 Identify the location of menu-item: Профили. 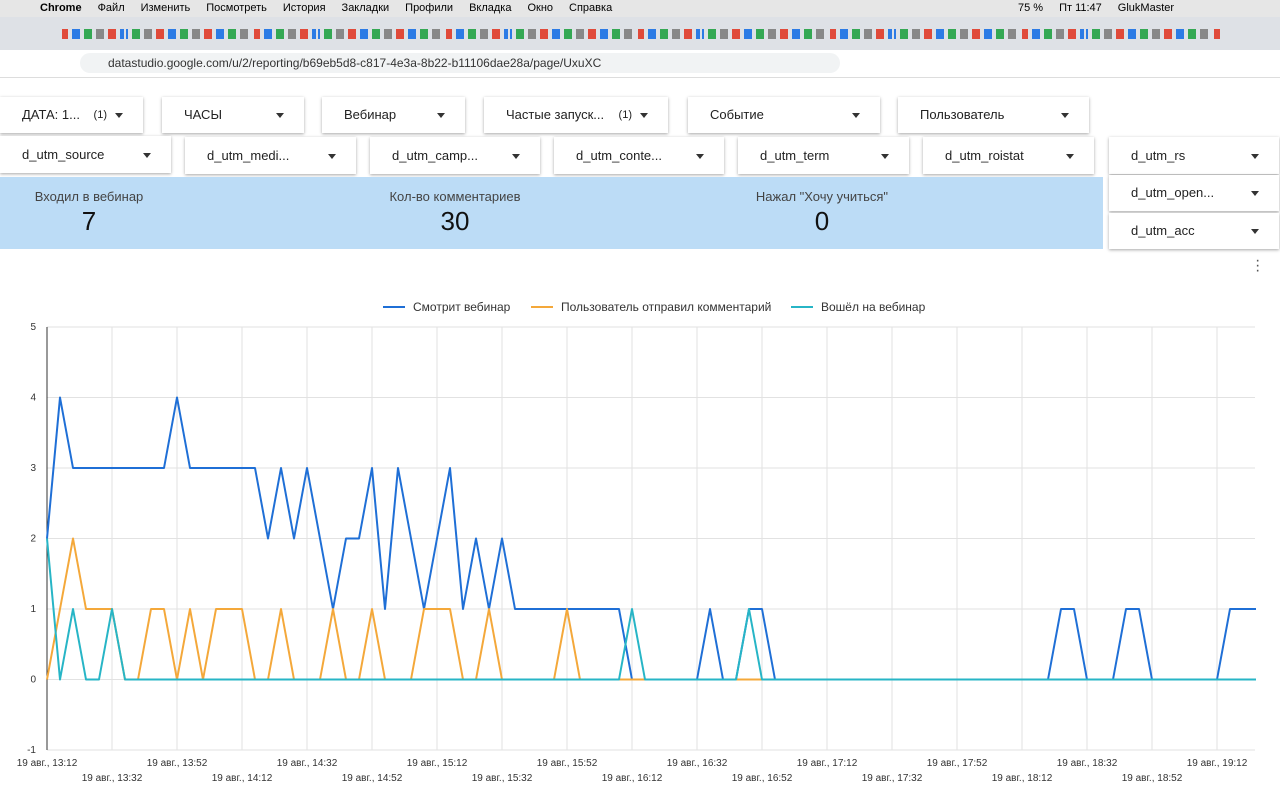
(429, 8).